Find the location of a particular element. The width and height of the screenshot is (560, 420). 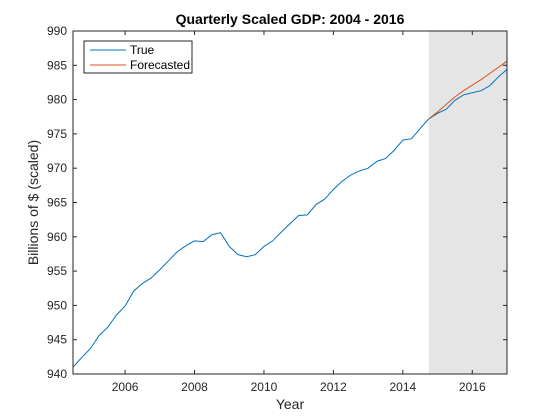

y-tick-label: 990 is located at coordinates (57, 31).